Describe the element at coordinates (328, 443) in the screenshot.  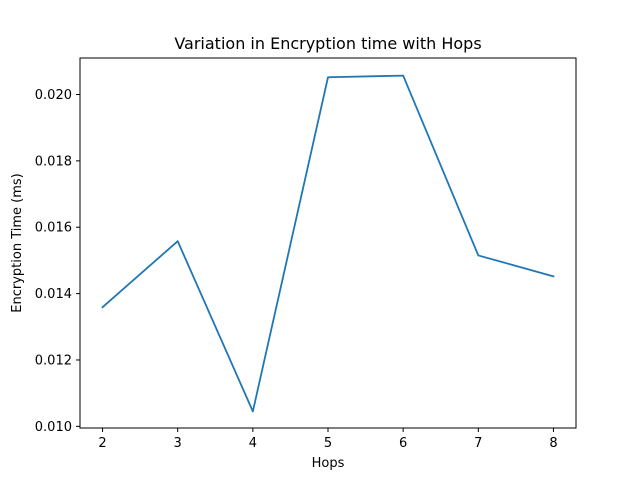
I see `x-tick-label: 5` at that location.